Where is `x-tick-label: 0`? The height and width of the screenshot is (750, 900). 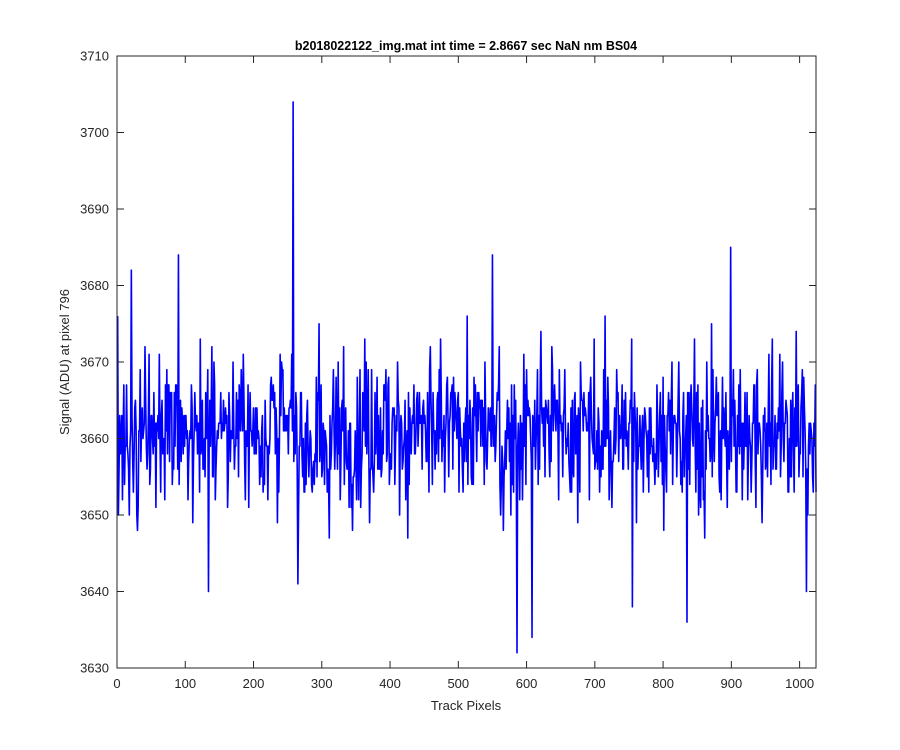 x-tick-label: 0 is located at coordinates (116, 683).